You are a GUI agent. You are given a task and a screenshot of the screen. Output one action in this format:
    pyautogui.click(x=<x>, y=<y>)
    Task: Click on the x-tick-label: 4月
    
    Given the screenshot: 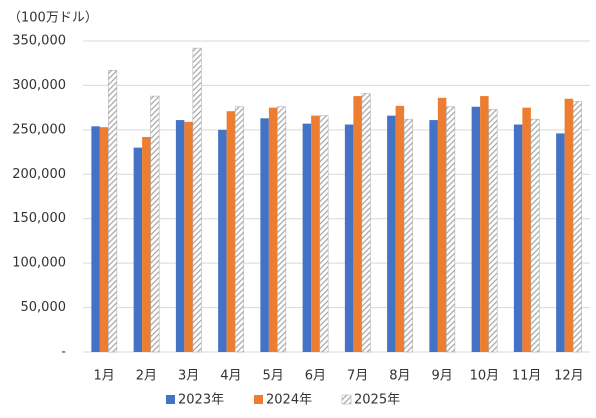 What is the action you would take?
    pyautogui.click(x=230, y=376)
    